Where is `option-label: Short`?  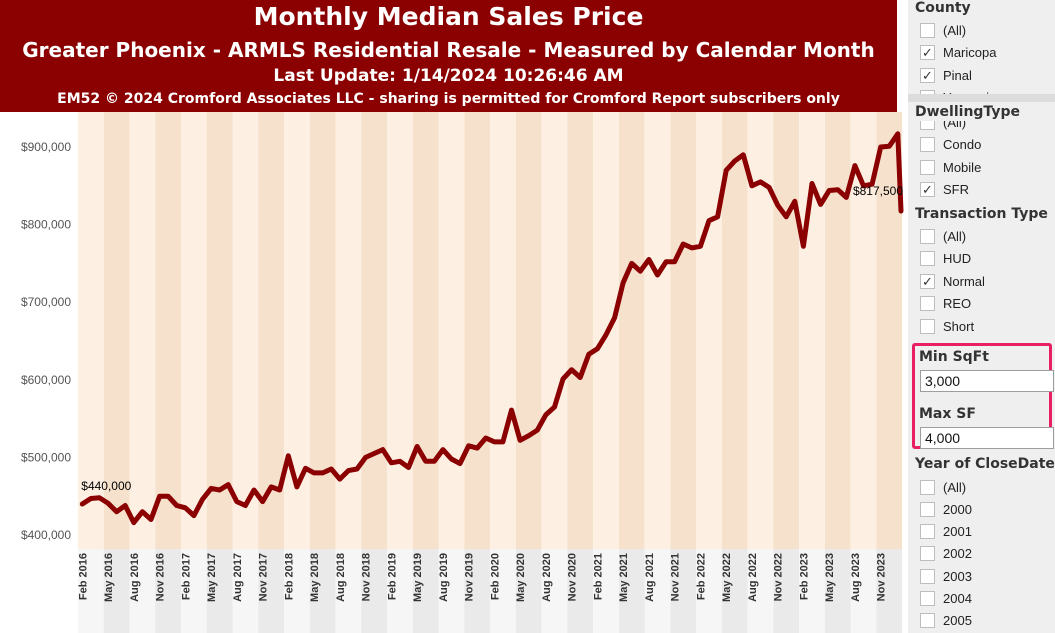
option-label: Short is located at coordinates (959, 326).